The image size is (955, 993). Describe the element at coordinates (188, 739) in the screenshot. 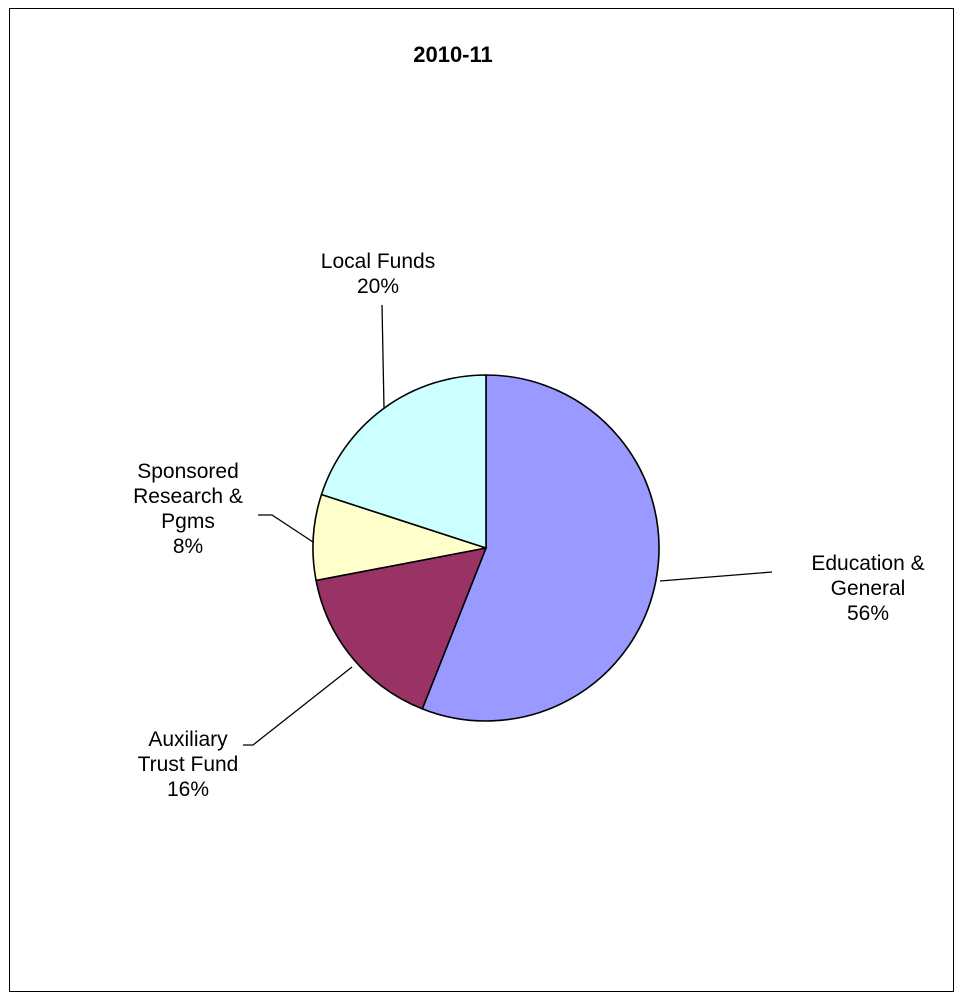

I see `slice-label-line: Auxiliary` at that location.